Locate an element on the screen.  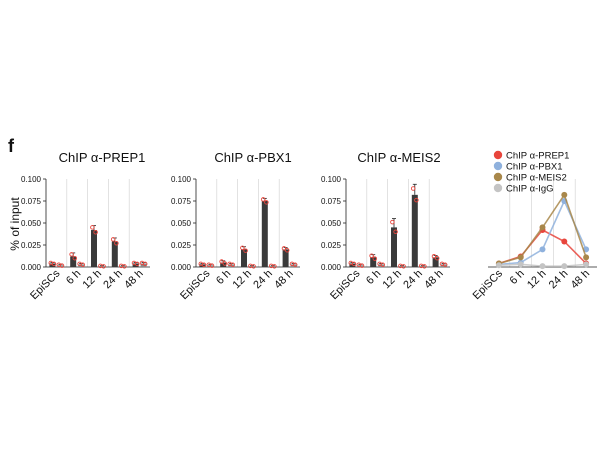
y-axis-label: % of input is located at coordinates (15, 224).